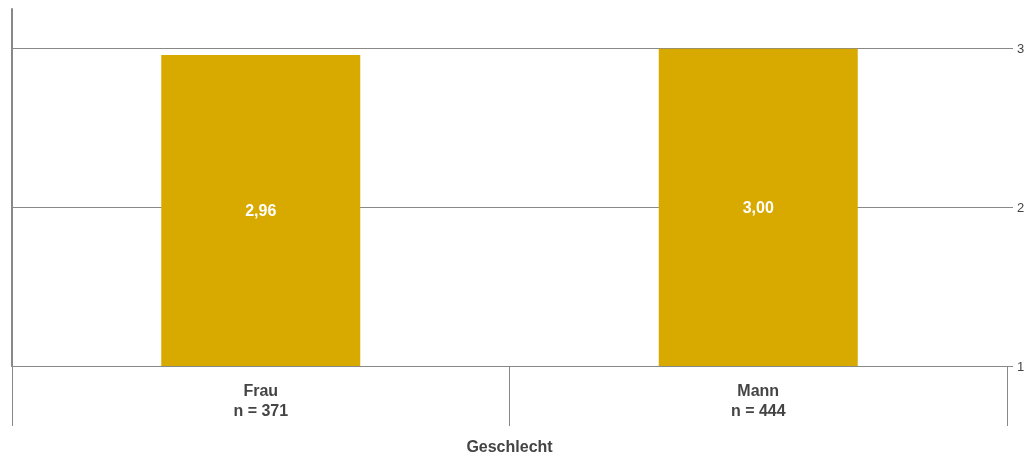  Describe the element at coordinates (1021, 207) in the screenshot. I see `y-tick-label: 2` at that location.